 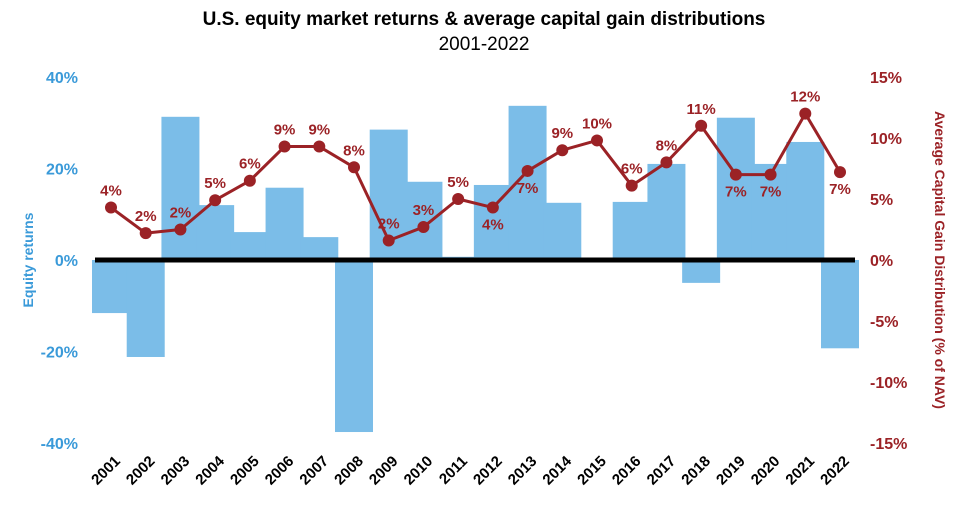 I want to click on line-point-2001, so click(x=111, y=207).